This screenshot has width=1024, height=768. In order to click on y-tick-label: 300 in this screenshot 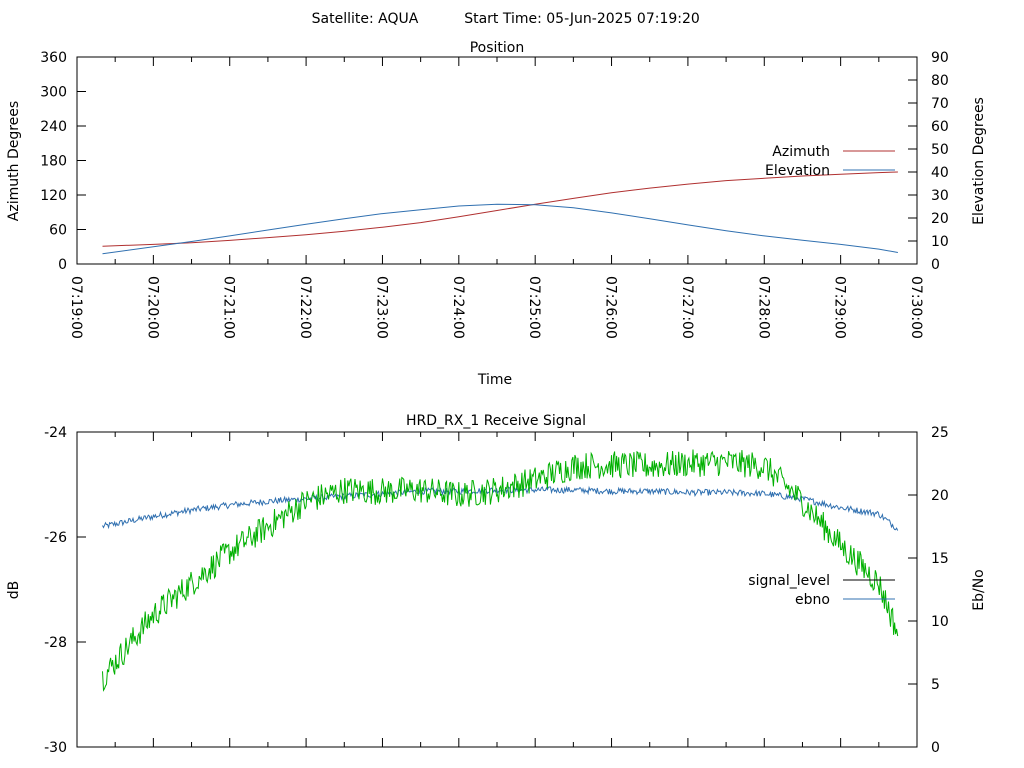, I will do `click(53, 93)`.